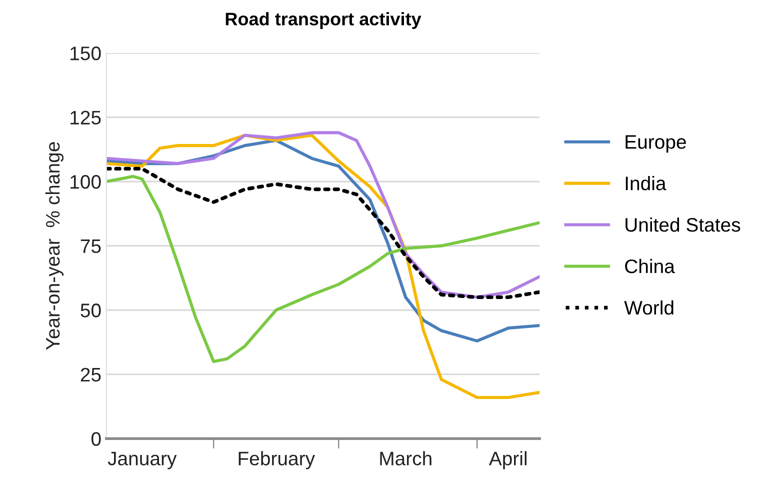 This screenshot has height=482, width=760. Describe the element at coordinates (85, 53) in the screenshot. I see `y-tick-label: 150` at that location.